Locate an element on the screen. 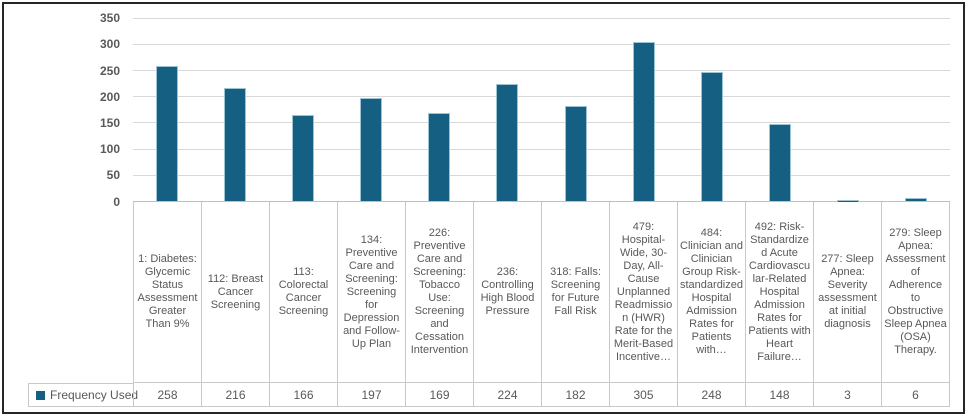 The width and height of the screenshot is (970, 417). value-cell: 216 is located at coordinates (235, 394).